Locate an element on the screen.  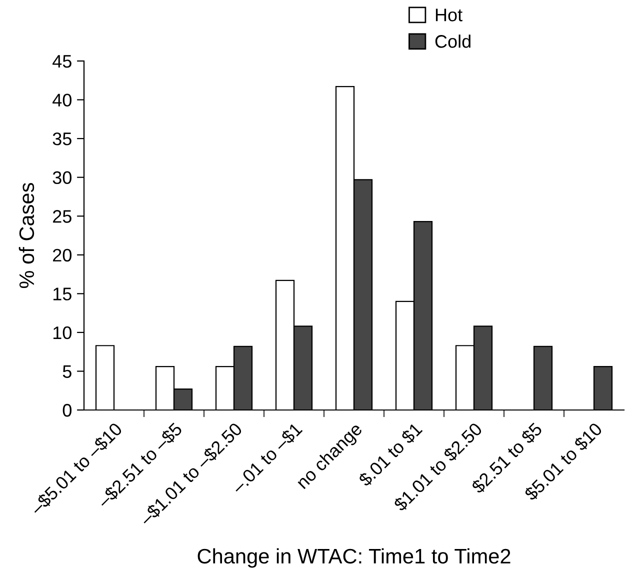
y-tick-label: 40 is located at coordinates (62, 100).